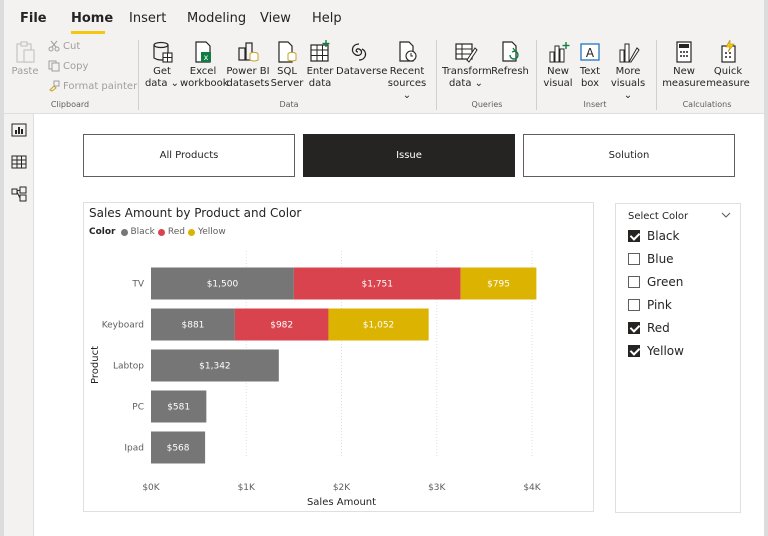 The image size is (768, 536). Describe the element at coordinates (248, 65) in the screenshot. I see `powerbi-datasets-button: Power BI datasets` at that location.